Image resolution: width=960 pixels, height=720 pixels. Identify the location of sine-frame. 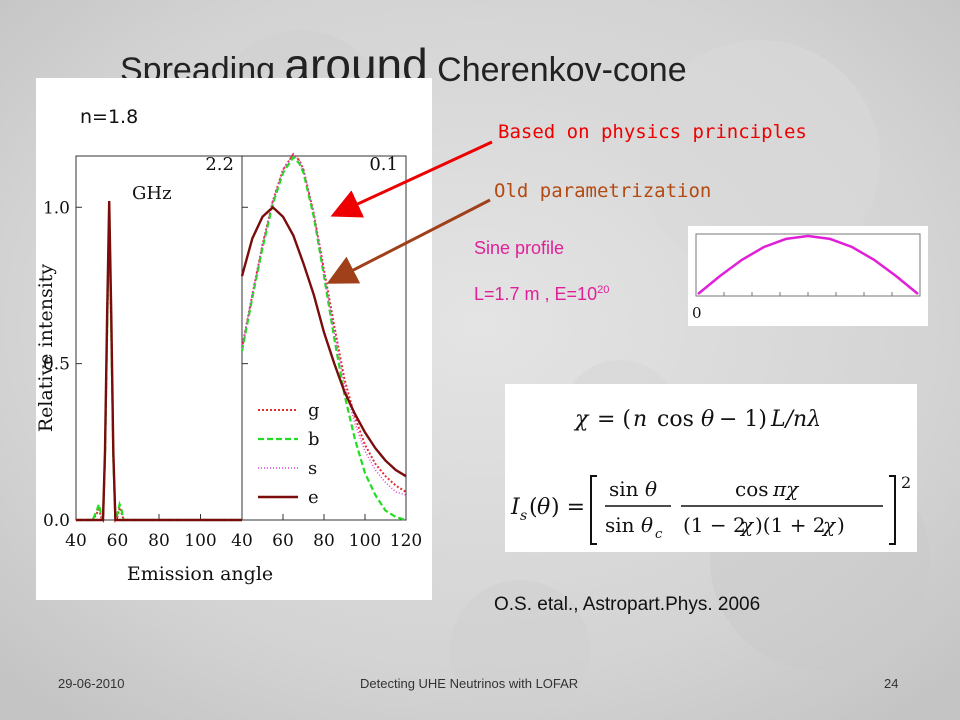
(808, 265).